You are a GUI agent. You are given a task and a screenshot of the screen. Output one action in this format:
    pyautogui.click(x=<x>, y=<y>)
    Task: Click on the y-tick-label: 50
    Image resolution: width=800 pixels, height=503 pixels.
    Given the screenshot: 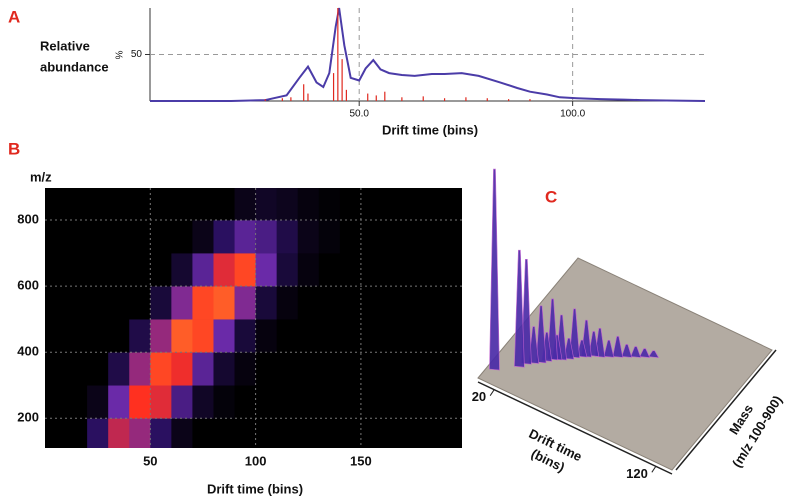 What is the action you would take?
    pyautogui.click(x=137, y=54)
    